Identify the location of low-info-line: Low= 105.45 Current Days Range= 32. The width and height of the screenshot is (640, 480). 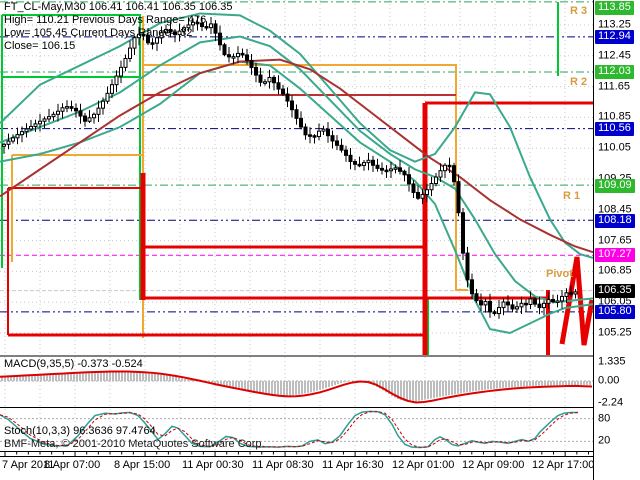
(98, 33).